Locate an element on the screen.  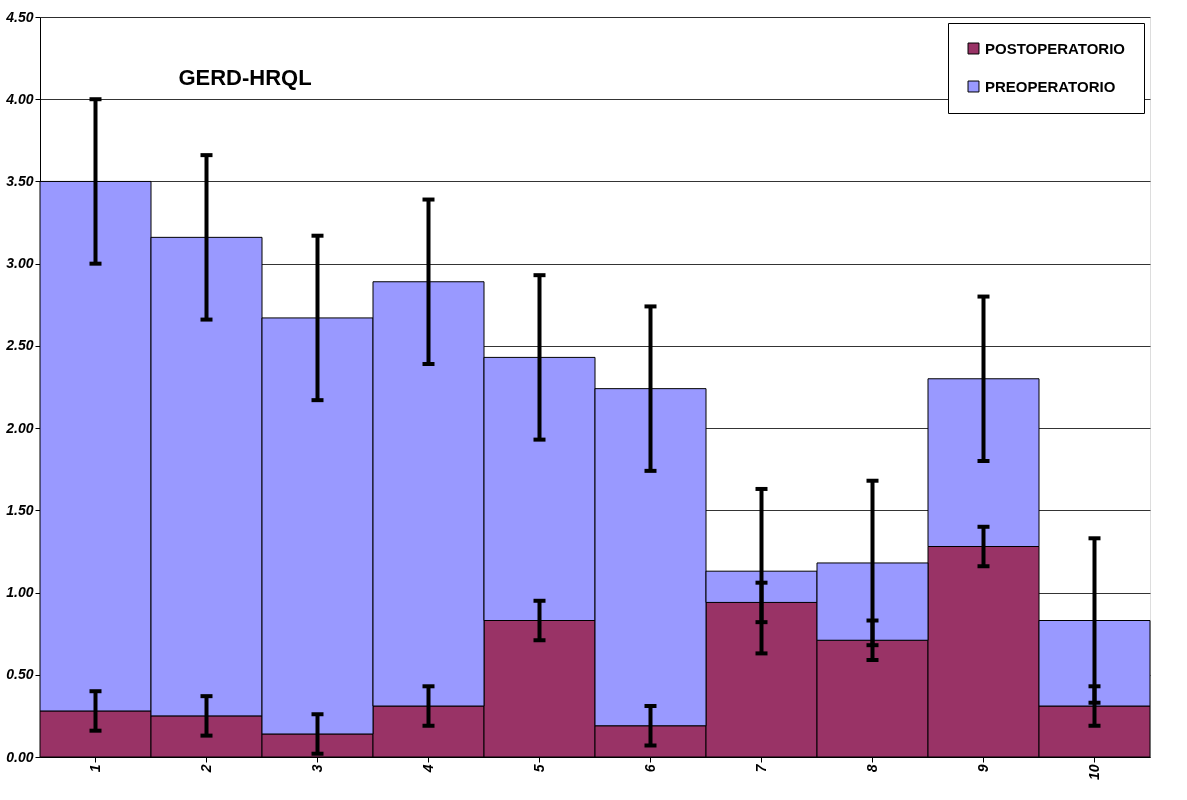
y-tick-label: 0.50 is located at coordinates (20, 674).